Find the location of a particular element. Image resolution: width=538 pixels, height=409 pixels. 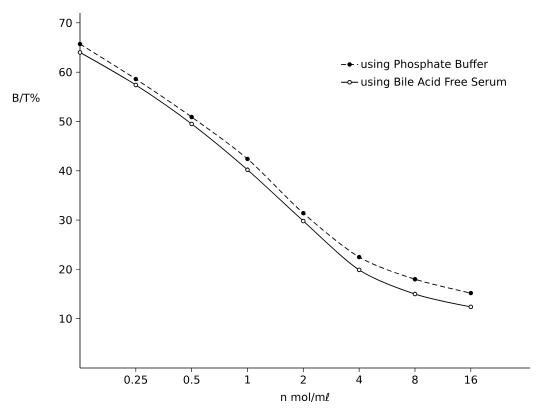

y-tick-label: 60 is located at coordinates (65, 72).